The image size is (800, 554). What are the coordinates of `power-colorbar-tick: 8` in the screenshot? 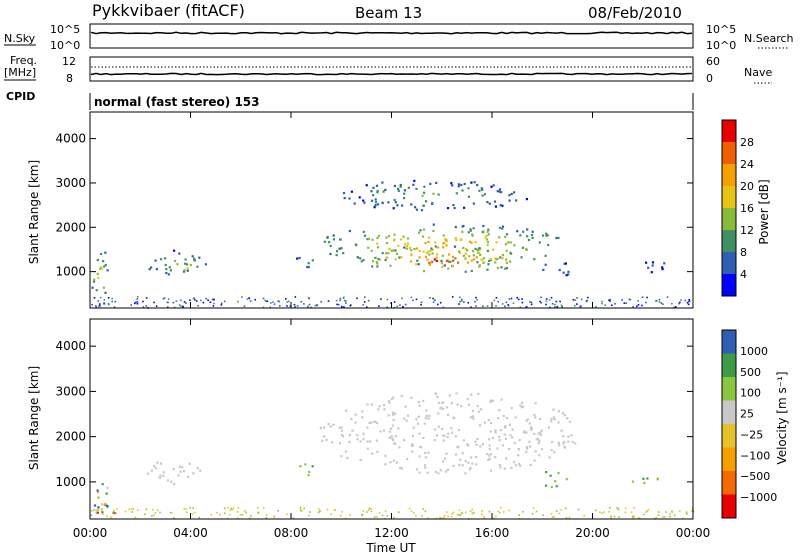 It's located at (743, 252).